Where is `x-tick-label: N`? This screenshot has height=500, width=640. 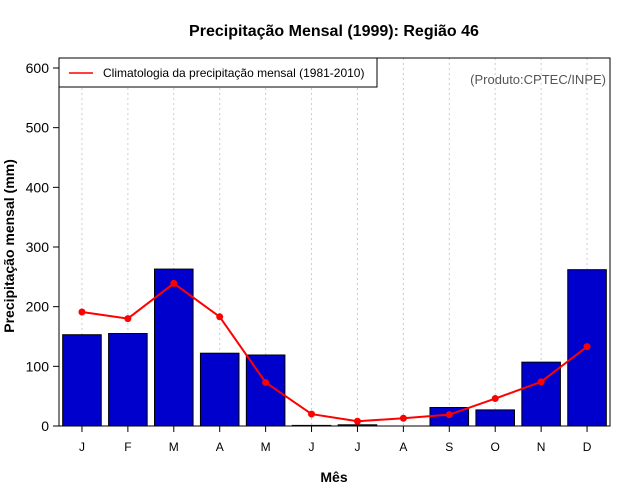 x-tick-label: N is located at coordinates (541, 447).